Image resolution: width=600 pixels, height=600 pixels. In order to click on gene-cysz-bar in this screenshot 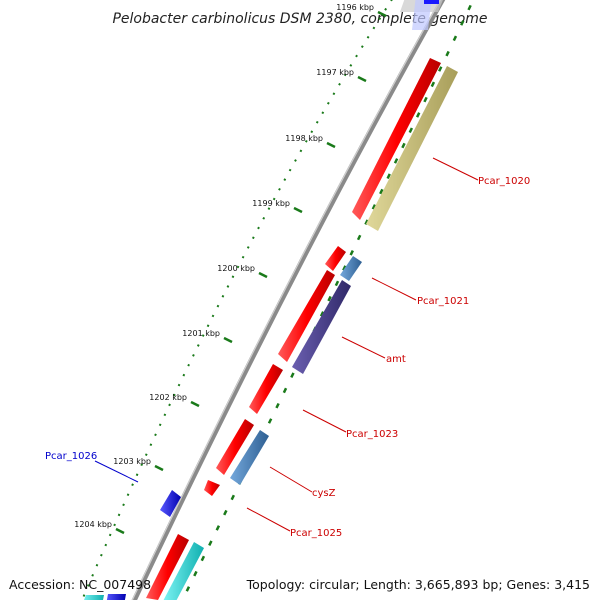, I will do `click(249, 457)`.